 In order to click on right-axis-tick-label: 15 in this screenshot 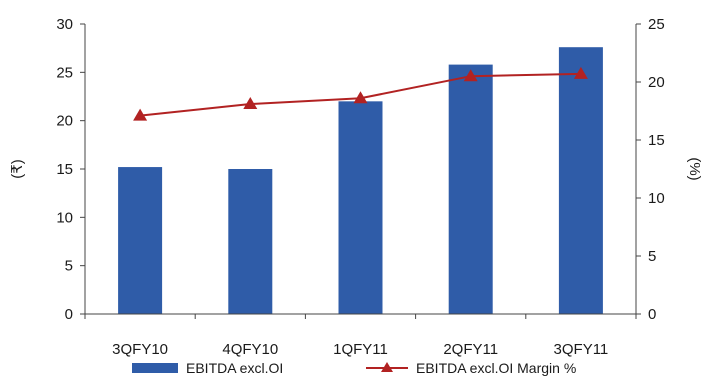, I will do `click(656, 140)`.